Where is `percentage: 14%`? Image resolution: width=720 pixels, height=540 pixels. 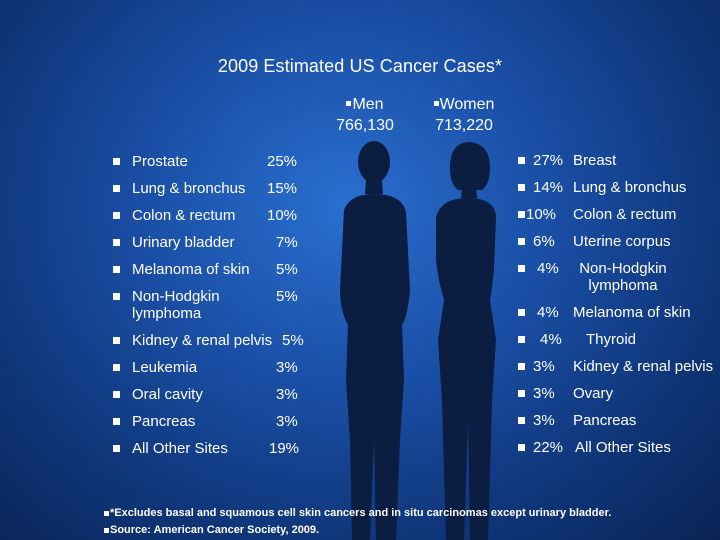 percentage: 14% is located at coordinates (548, 187).